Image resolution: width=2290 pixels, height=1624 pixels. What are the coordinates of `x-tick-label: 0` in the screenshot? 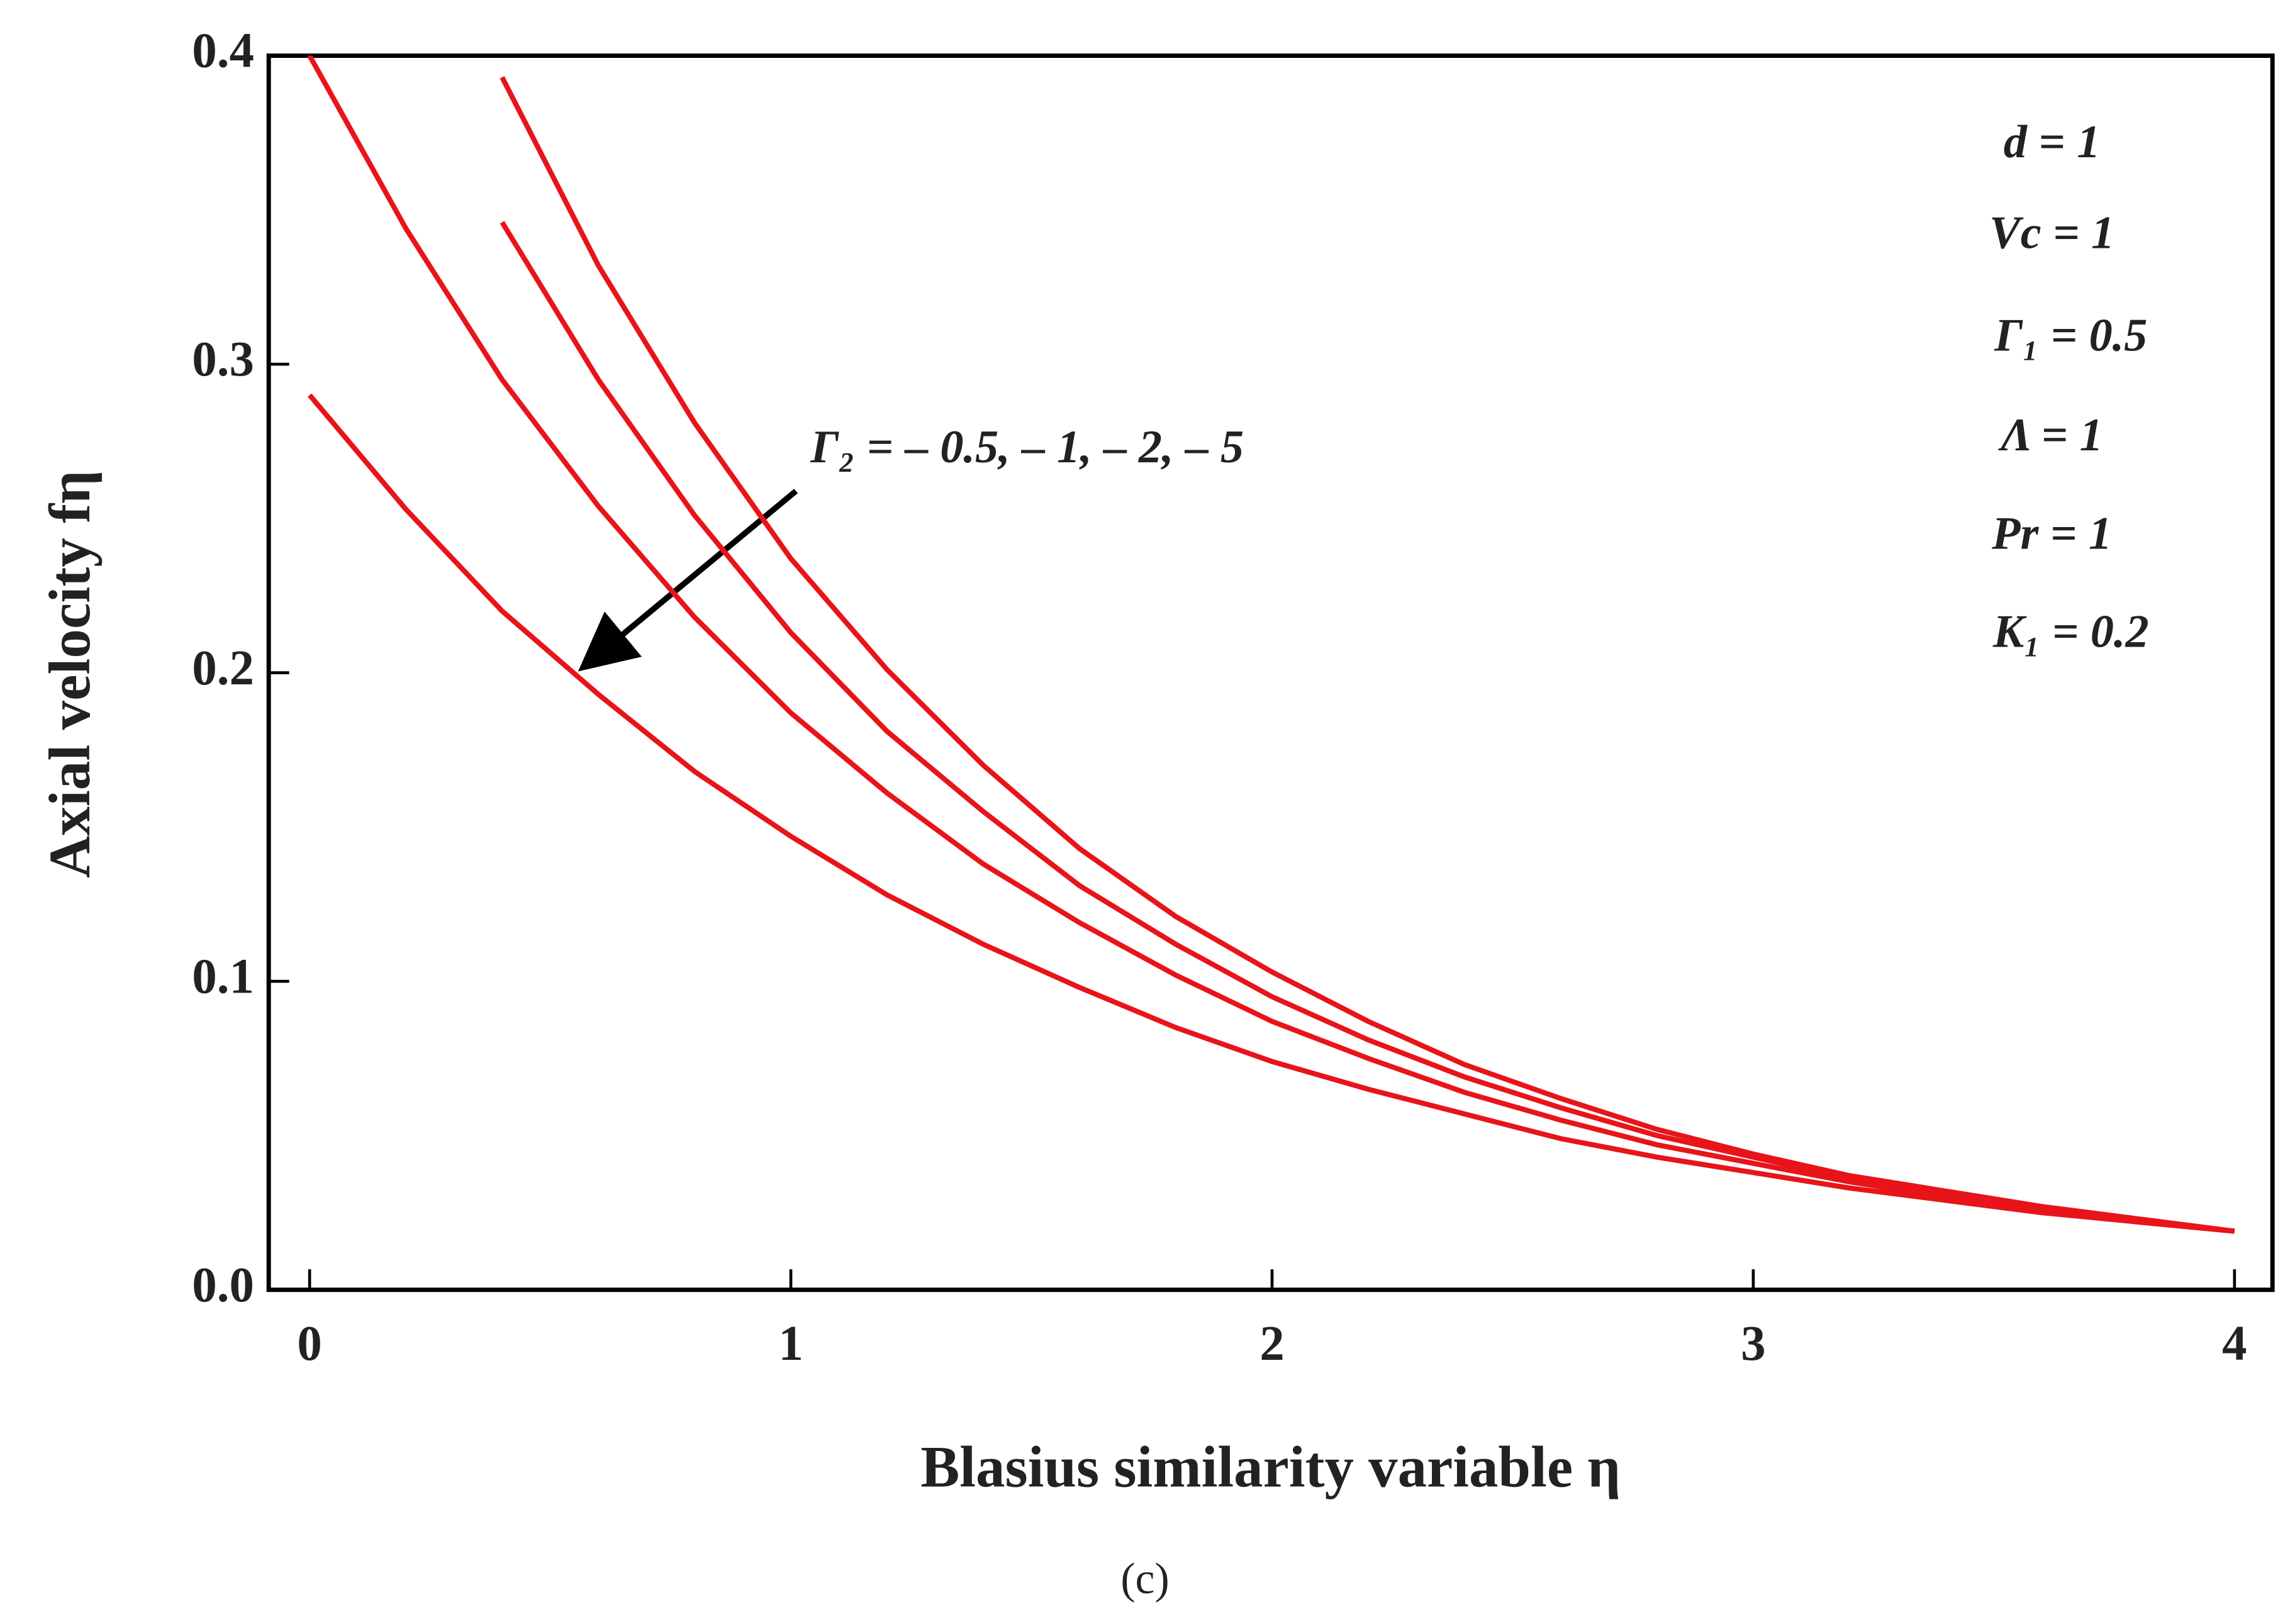 It's located at (309, 1343).